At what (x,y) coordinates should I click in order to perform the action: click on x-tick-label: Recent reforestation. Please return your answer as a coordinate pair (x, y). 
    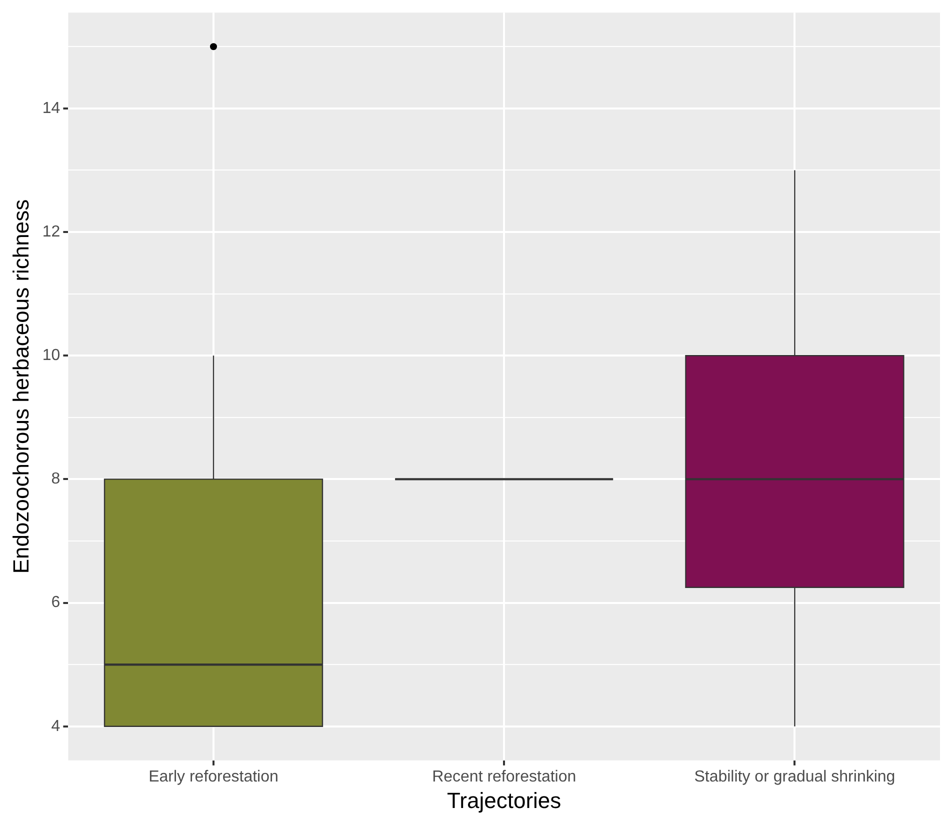
    Looking at the image, I should click on (504, 777).